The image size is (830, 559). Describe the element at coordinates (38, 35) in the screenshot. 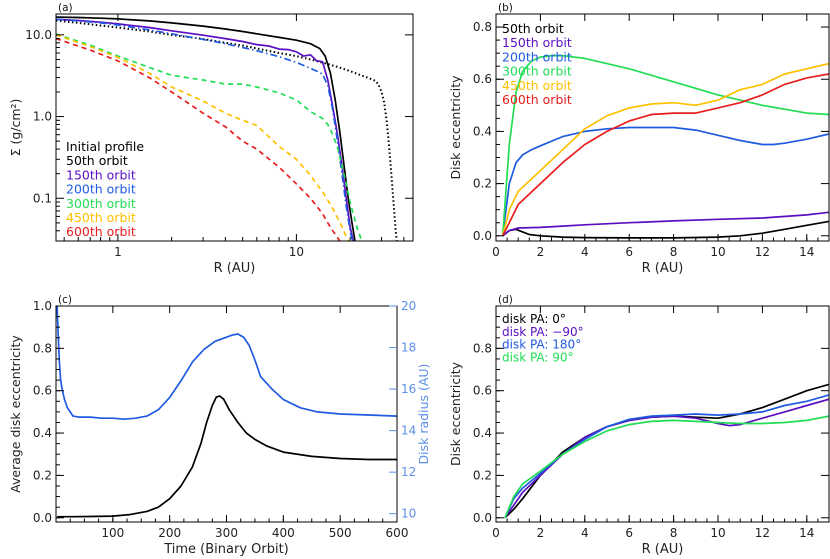

I see `y-tick-label: 10.0` at that location.